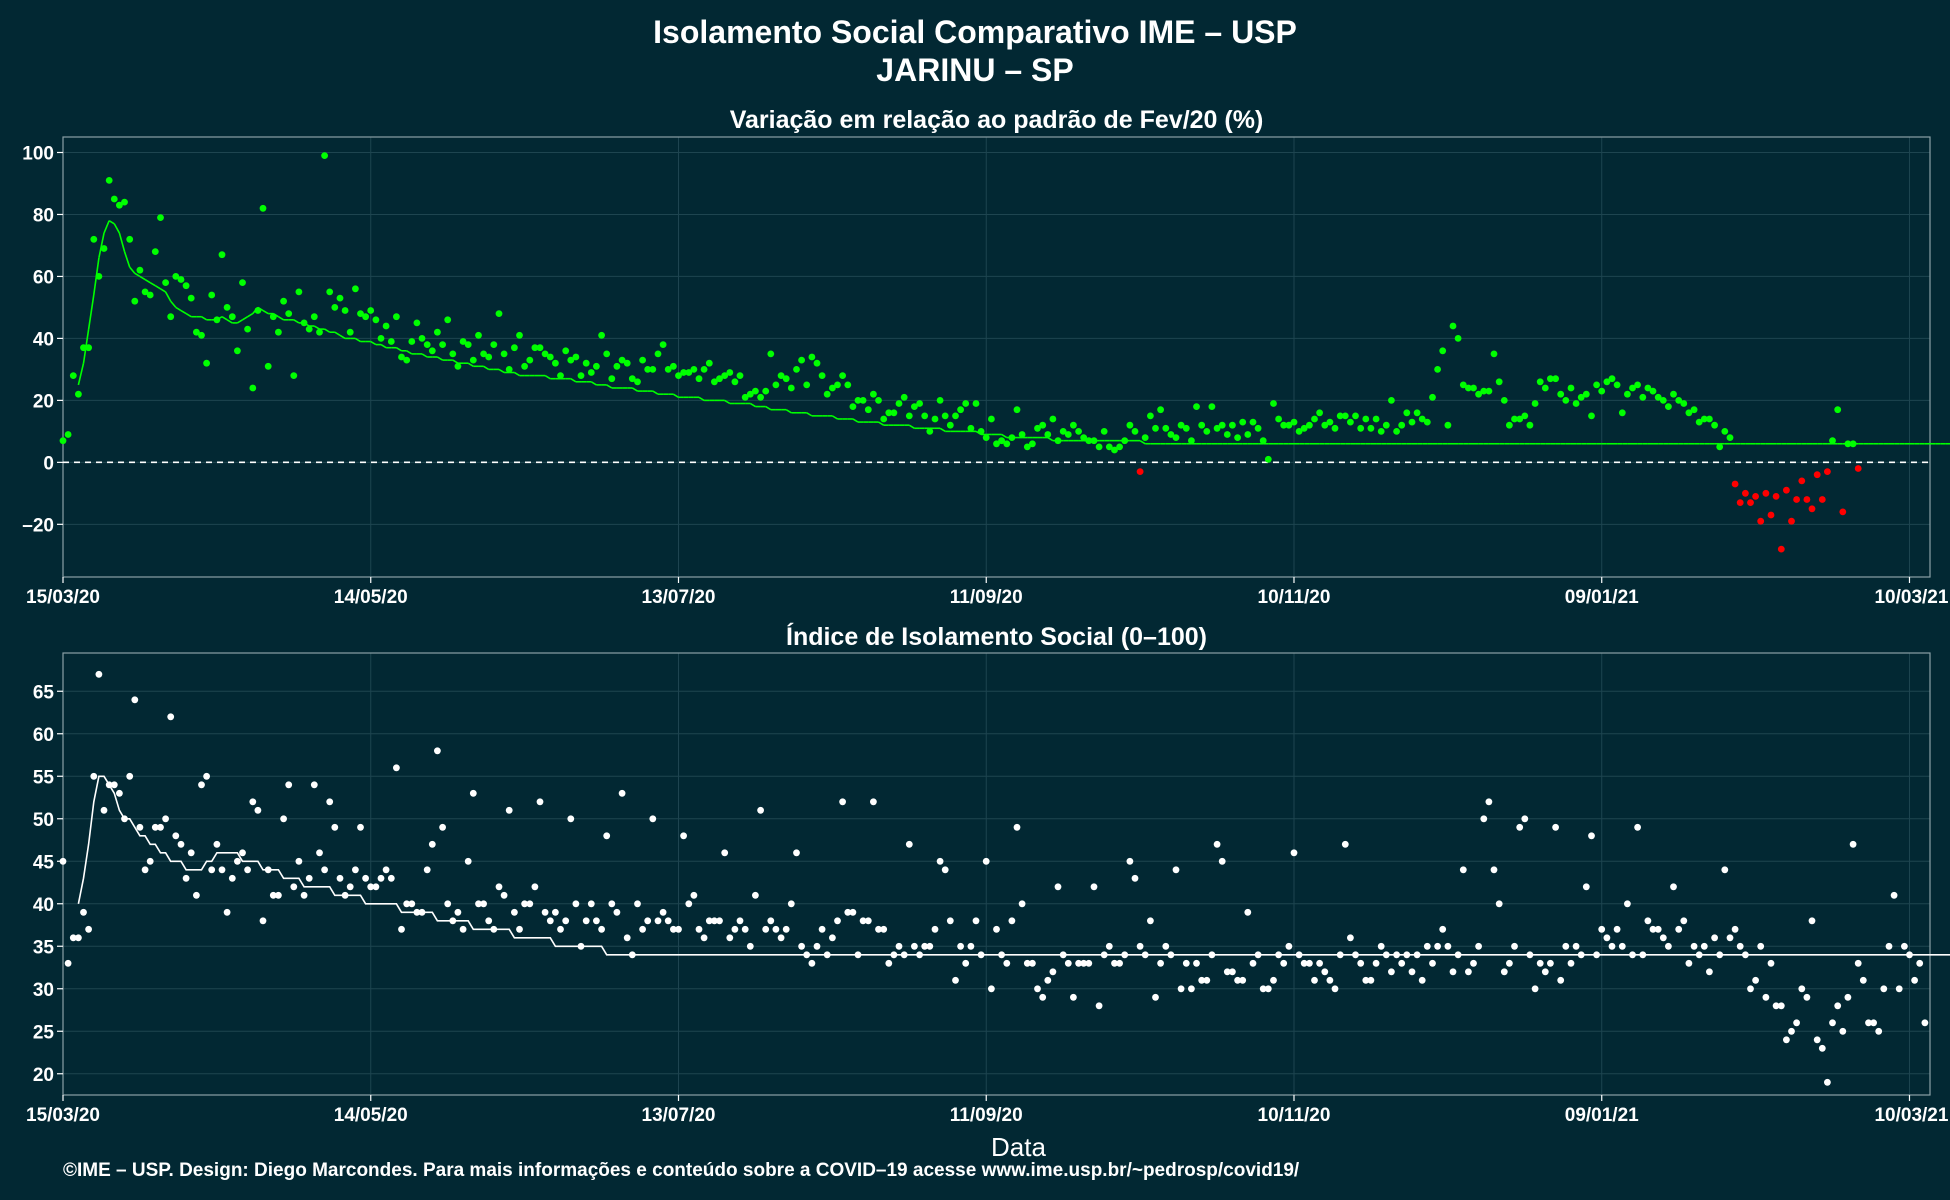  What do you see at coordinates (44, 1032) in the screenshot?
I see `y-tick-label: 25` at bounding box center [44, 1032].